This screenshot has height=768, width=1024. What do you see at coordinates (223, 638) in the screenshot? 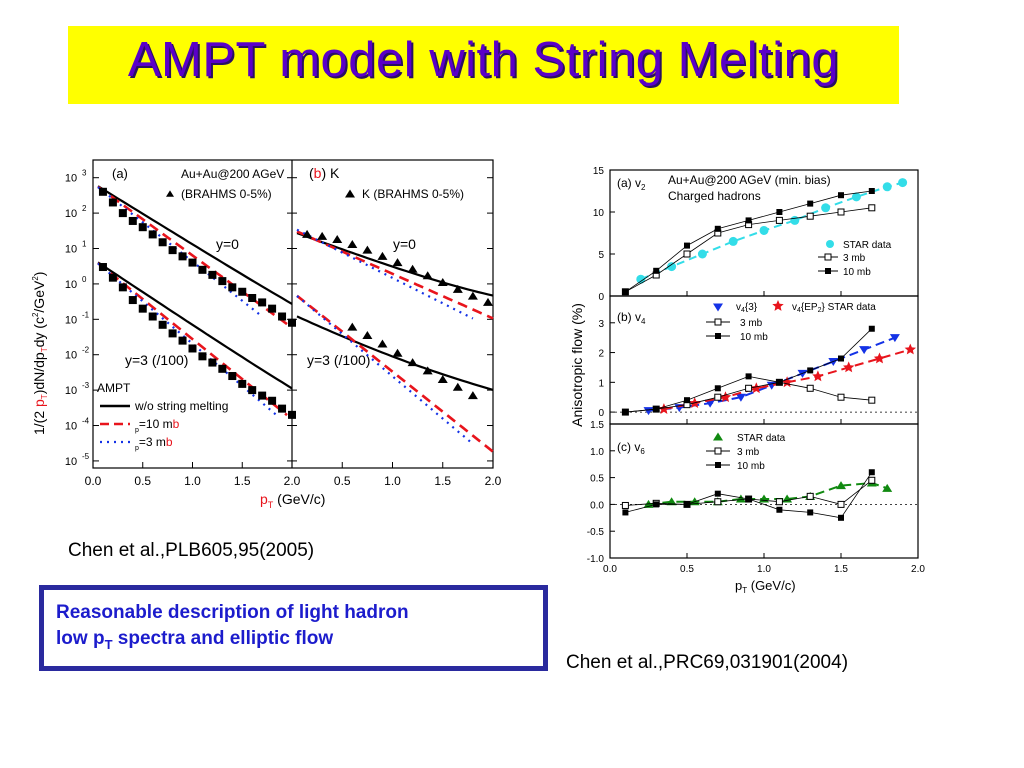
I see `summary-line-2-post: spectra and elliptic flow` at bounding box center [223, 638].